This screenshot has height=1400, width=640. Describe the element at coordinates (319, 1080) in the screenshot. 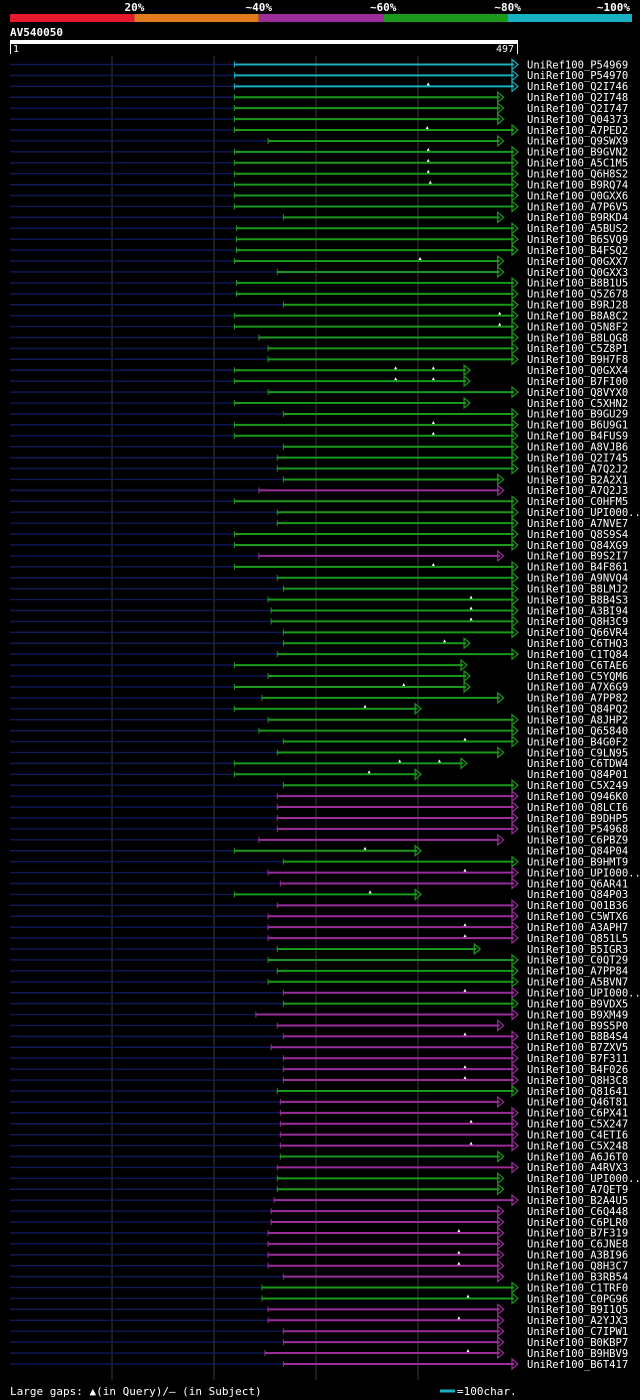

I see `hit-row: UniRef100_Q8H3C8` at that location.